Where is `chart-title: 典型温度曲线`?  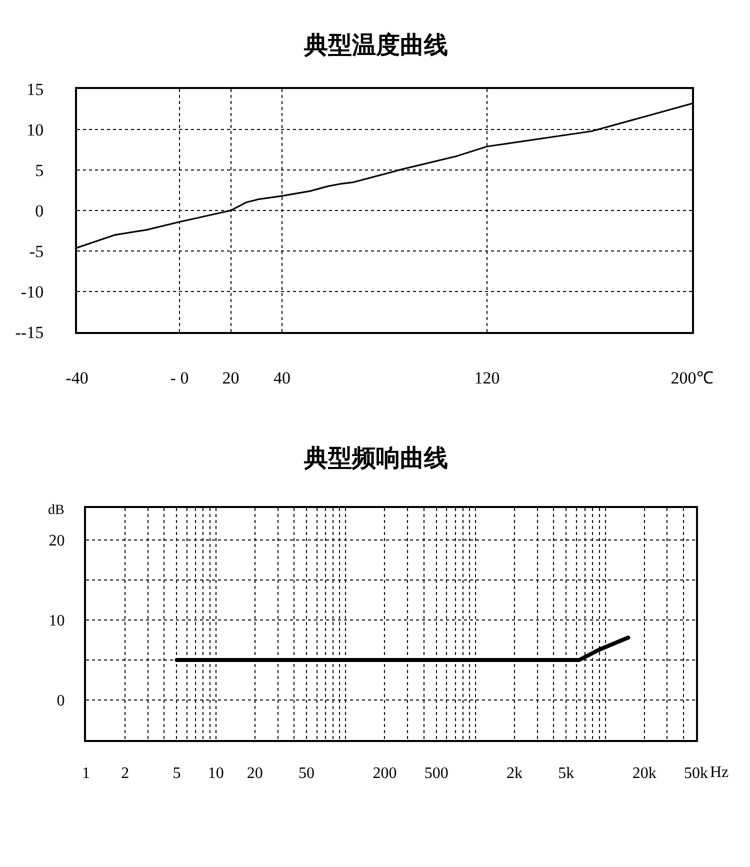 chart-title: 典型温度曲线 is located at coordinates (375, 45).